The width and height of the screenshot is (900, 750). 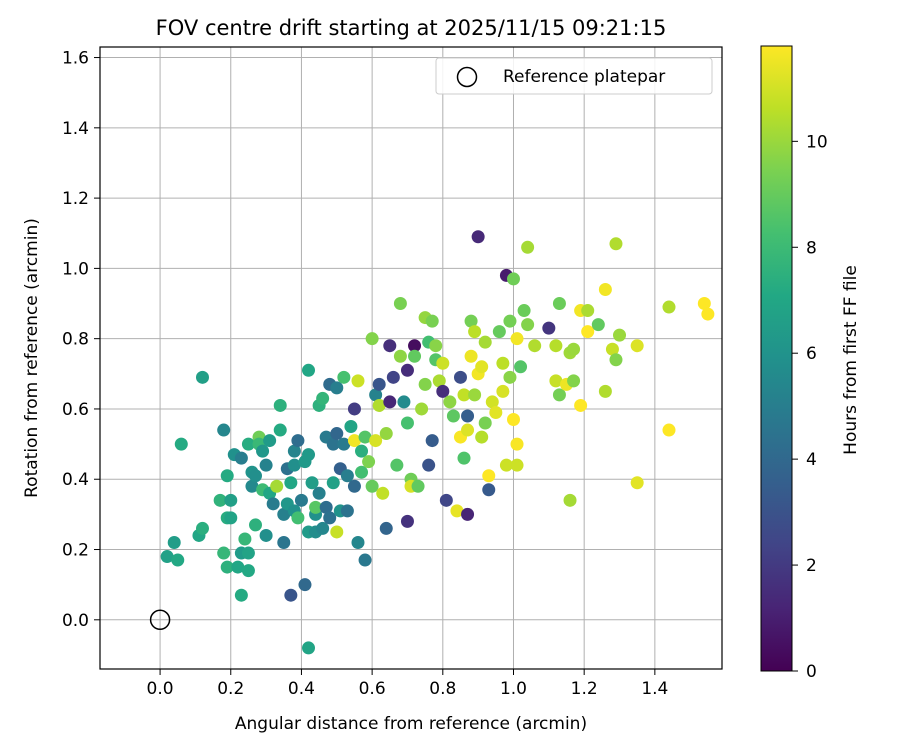 I want to click on y-tick-label: 1.4, so click(x=75, y=129).